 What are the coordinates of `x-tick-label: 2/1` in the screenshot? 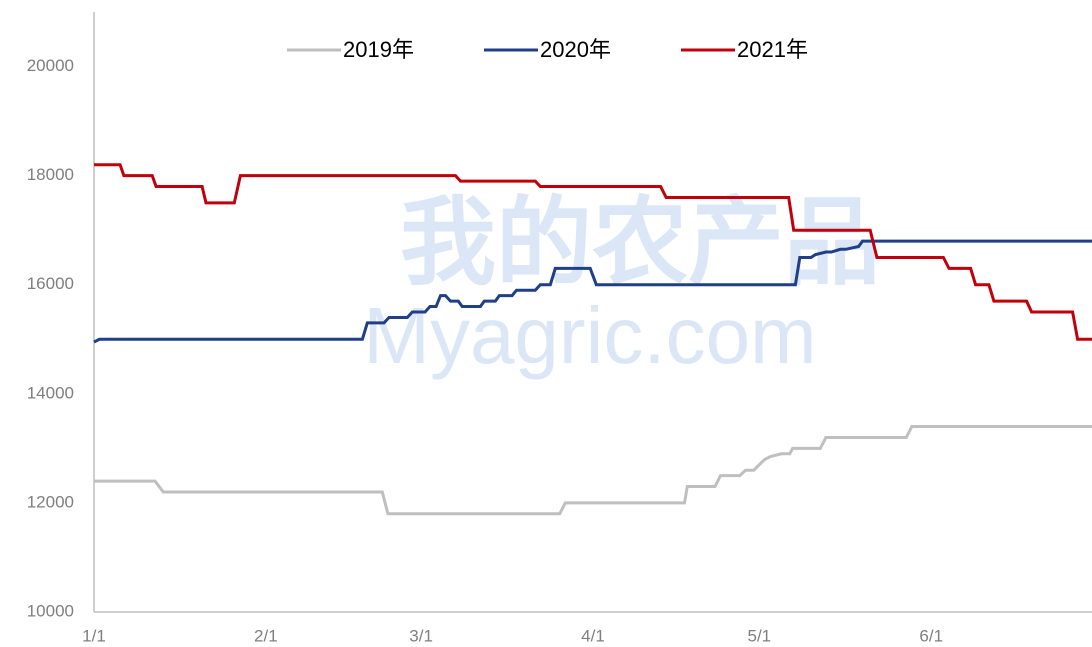 It's located at (266, 635).